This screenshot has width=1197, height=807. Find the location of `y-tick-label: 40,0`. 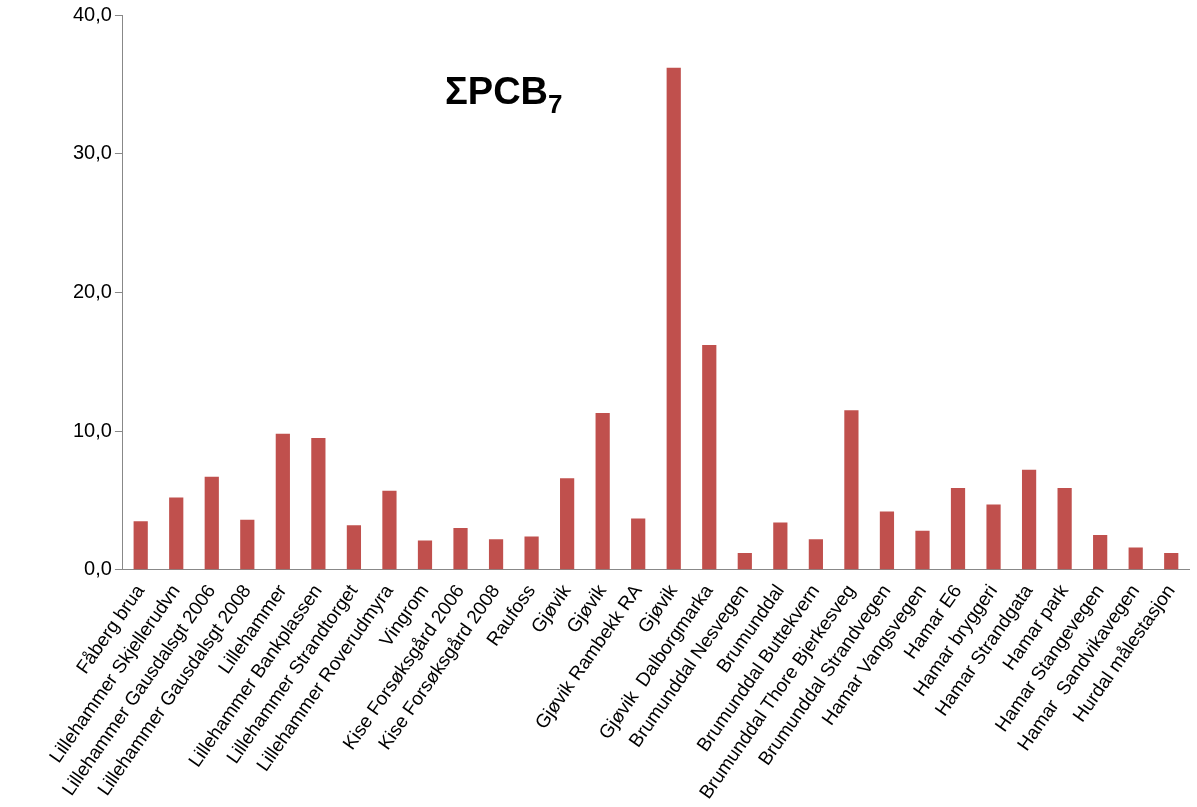

y-tick-label: 40,0 is located at coordinates (92, 13).